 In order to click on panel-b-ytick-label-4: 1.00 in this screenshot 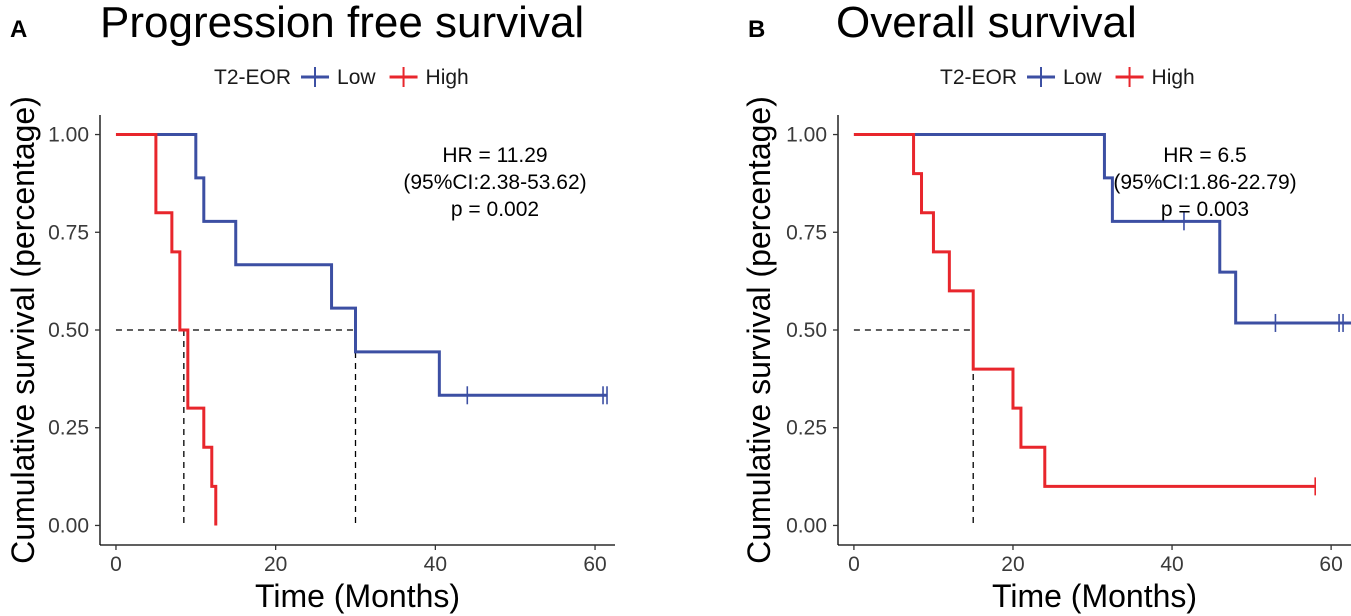, I will do `click(806, 135)`.